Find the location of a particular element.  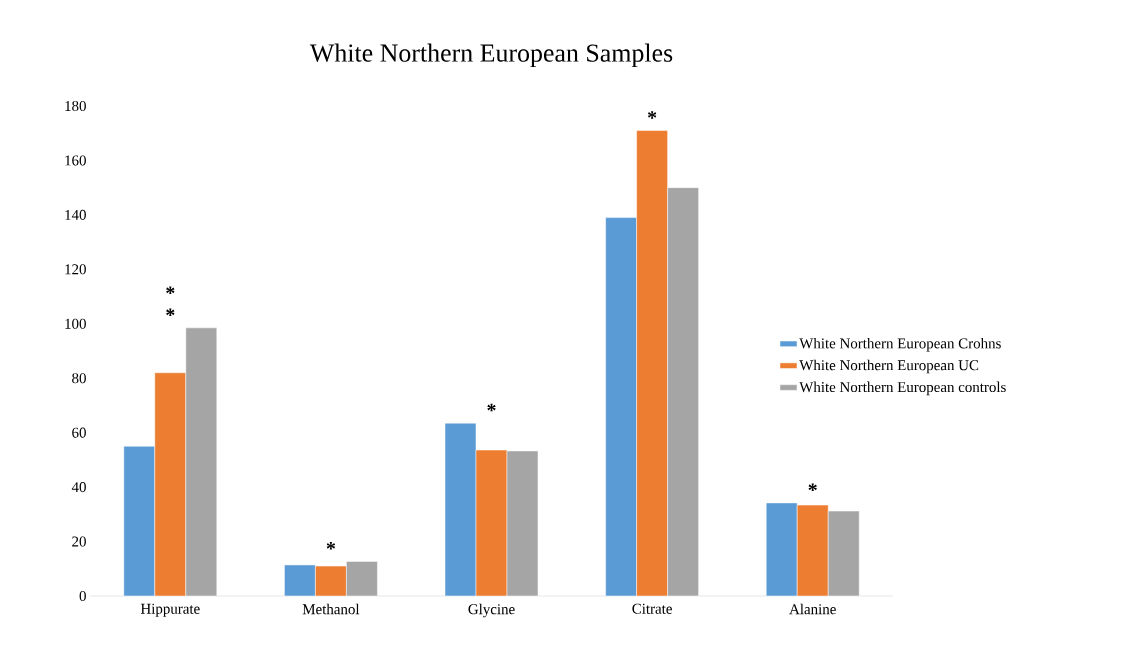

y-tick-label: 0 is located at coordinates (82, 596).